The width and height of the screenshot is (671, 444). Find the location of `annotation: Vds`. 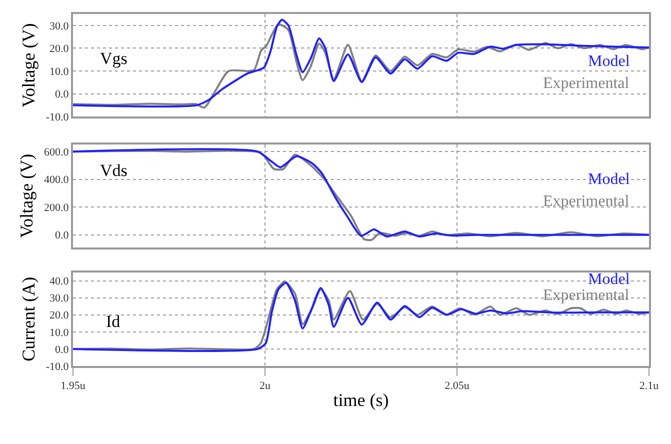

annotation: Vds is located at coordinates (114, 170).